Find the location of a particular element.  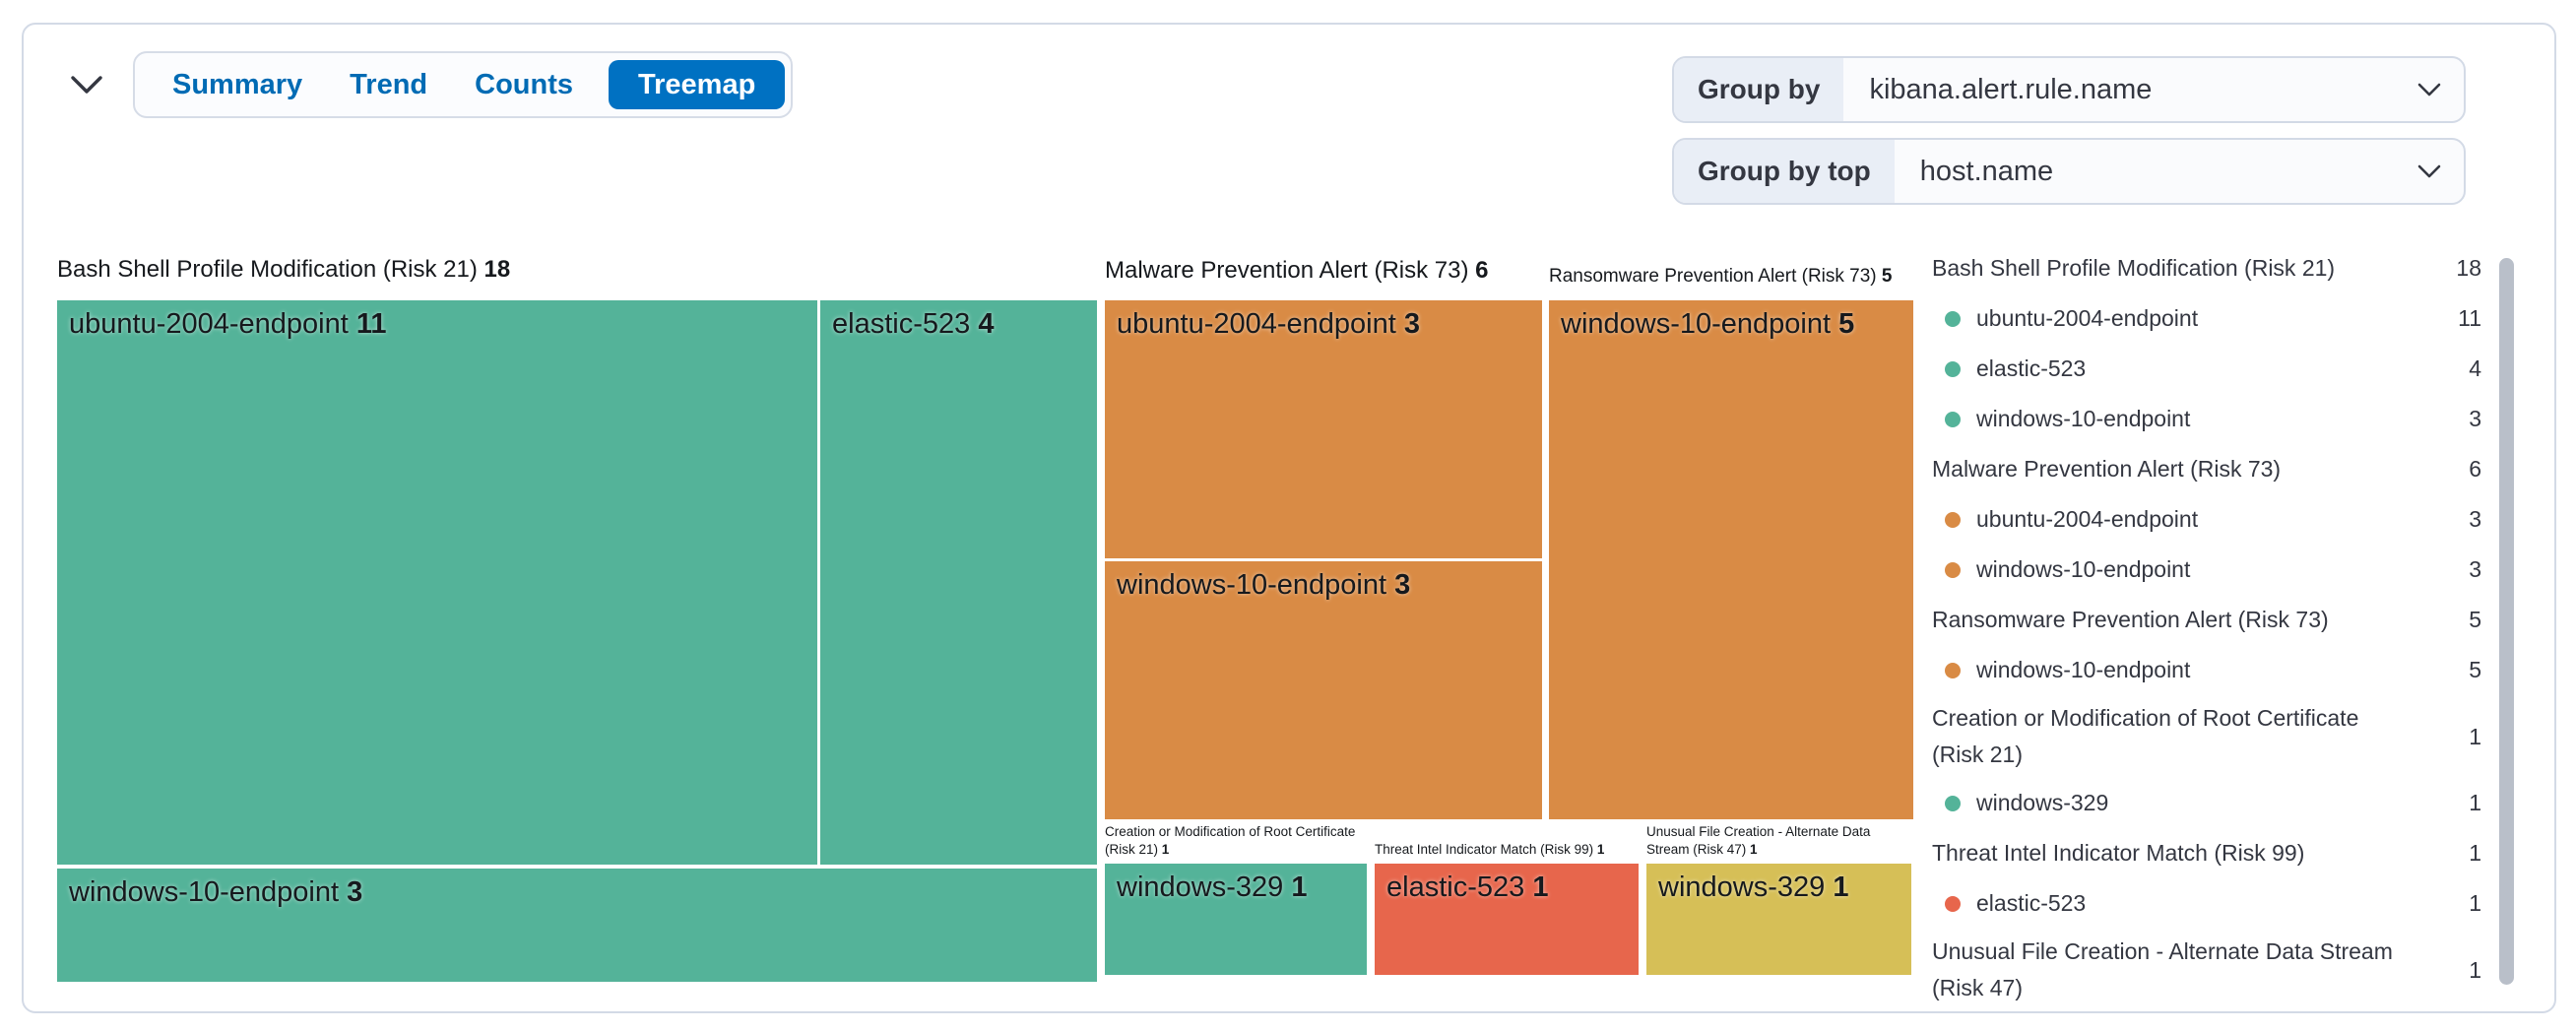

tab-summary: Summary is located at coordinates (237, 84).